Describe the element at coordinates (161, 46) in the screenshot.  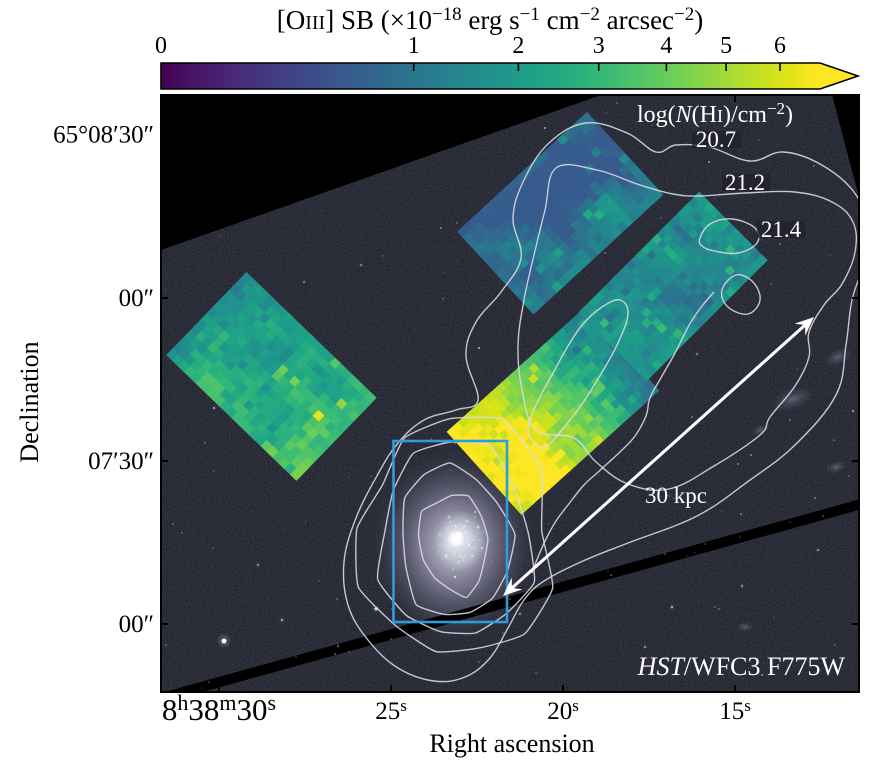
I see `svg-text: 0` at that location.